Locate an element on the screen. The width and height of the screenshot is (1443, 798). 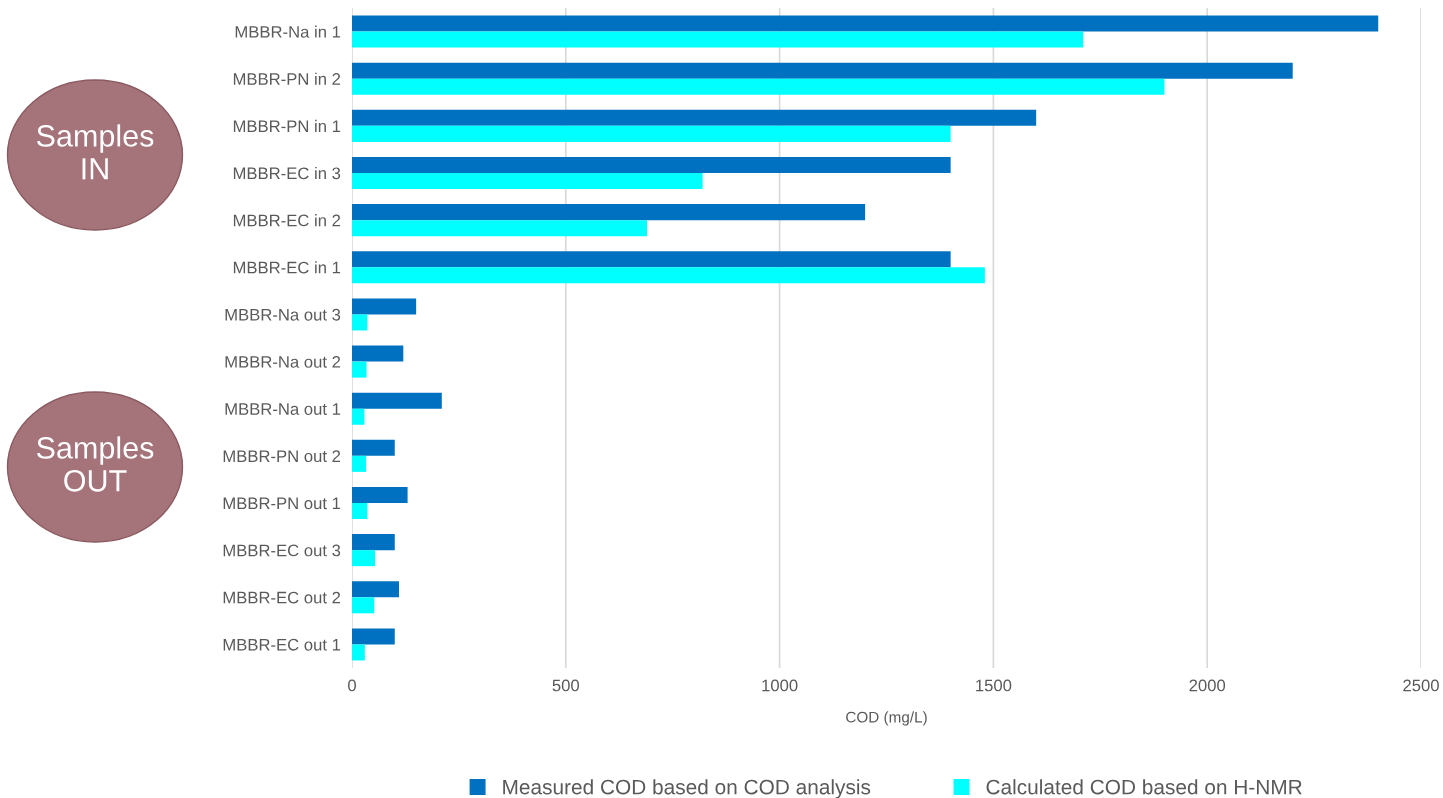
x-tick-label: 0 is located at coordinates (352, 685).